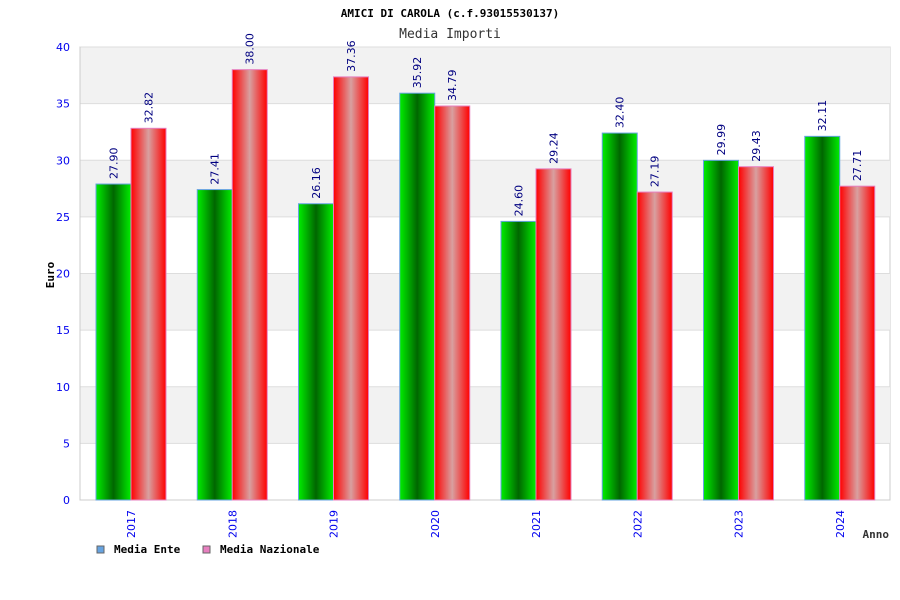 This screenshot has width=900, height=600. What do you see at coordinates (452, 303) in the screenshot?
I see `bar-media-nazionale-2020` at bounding box center [452, 303].